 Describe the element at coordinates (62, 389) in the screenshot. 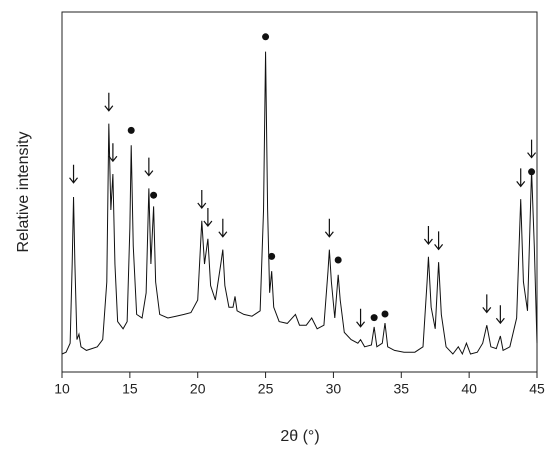

I see `x-tick-label: 10` at that location.